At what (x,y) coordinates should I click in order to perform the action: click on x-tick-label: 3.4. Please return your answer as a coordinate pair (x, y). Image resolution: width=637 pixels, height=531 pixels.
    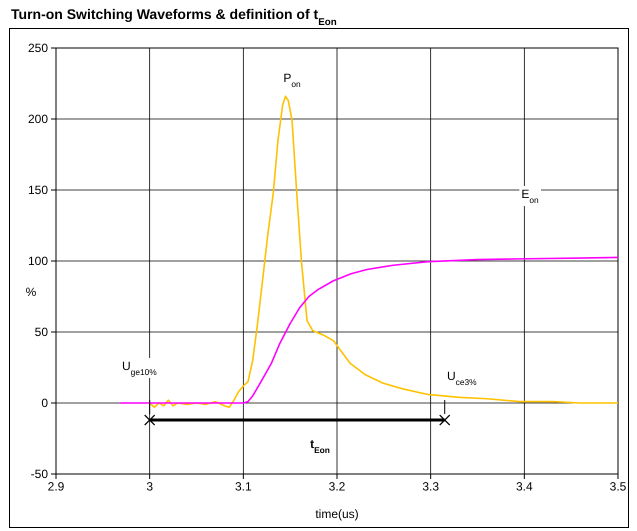
    Looking at the image, I should click on (524, 487).